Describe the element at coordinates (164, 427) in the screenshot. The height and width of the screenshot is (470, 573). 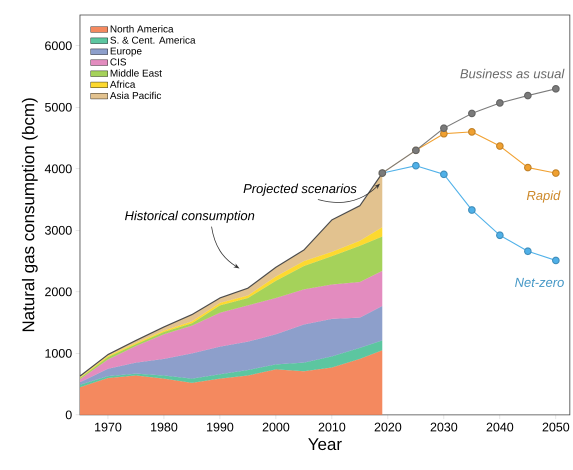
I see `x-tick-label: 1980` at that location.